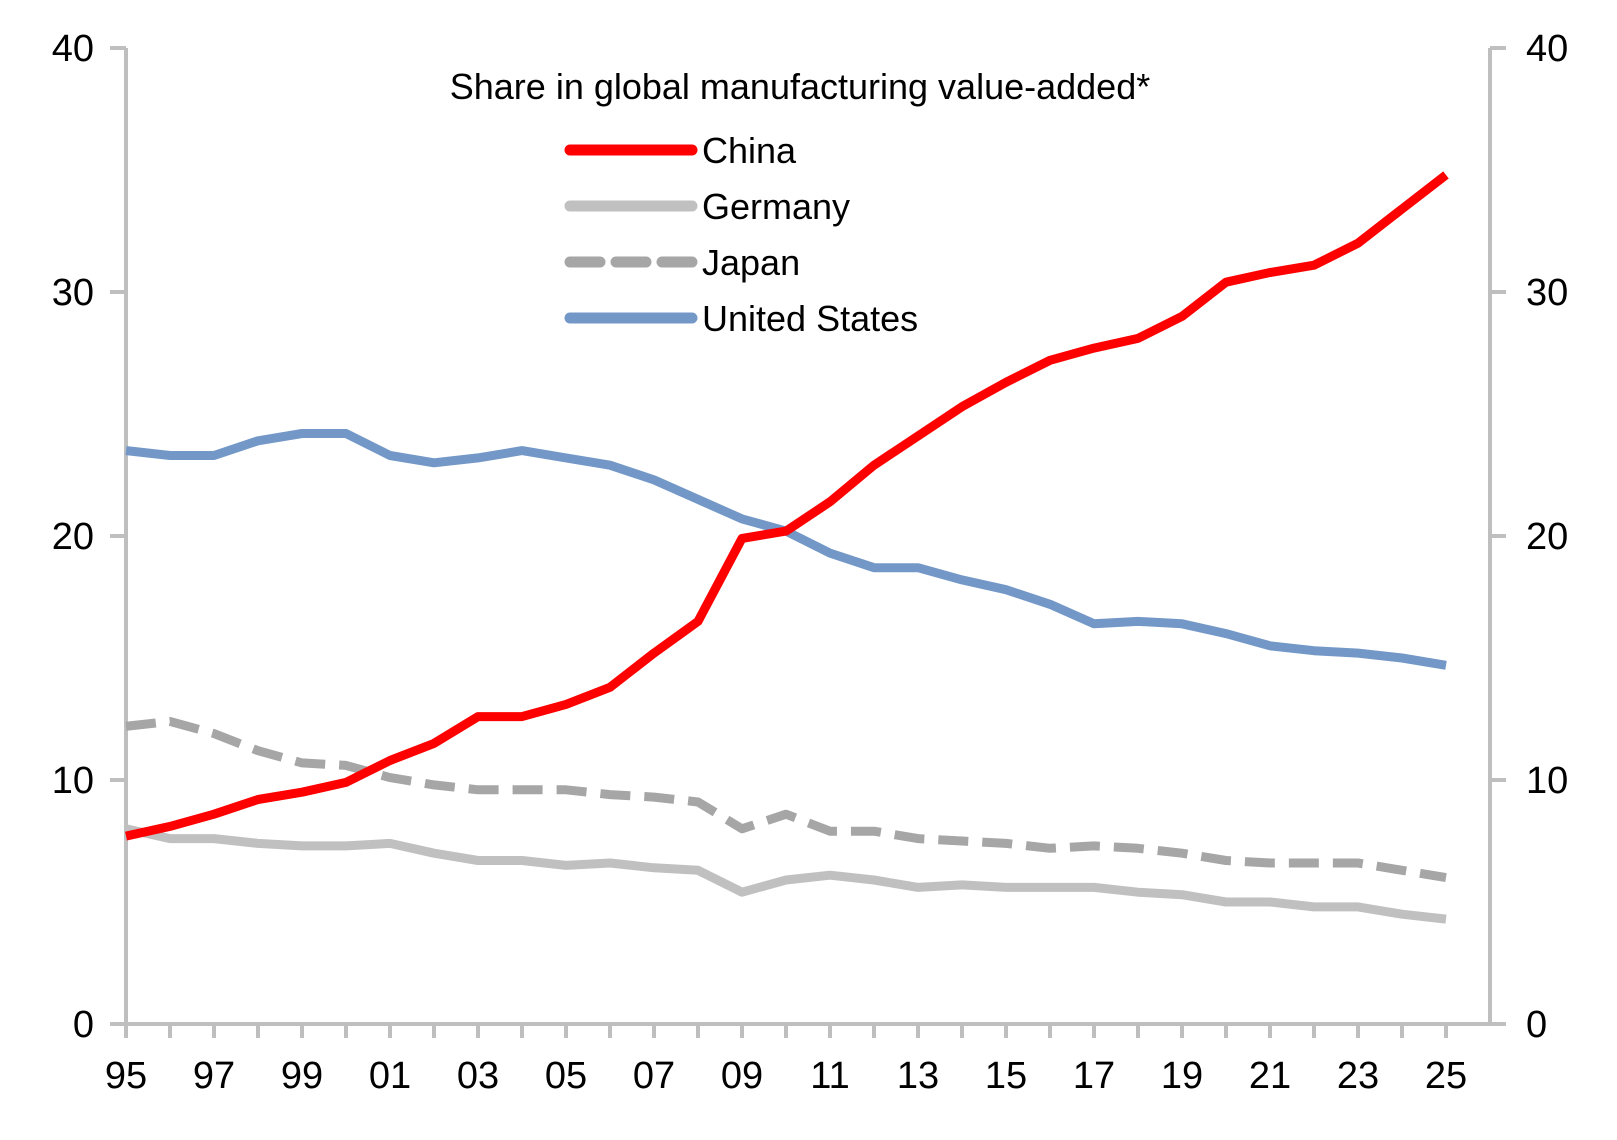 This screenshot has width=1617, height=1140. What do you see at coordinates (83, 1025) in the screenshot?
I see `y-tick-label-left: 0` at bounding box center [83, 1025].